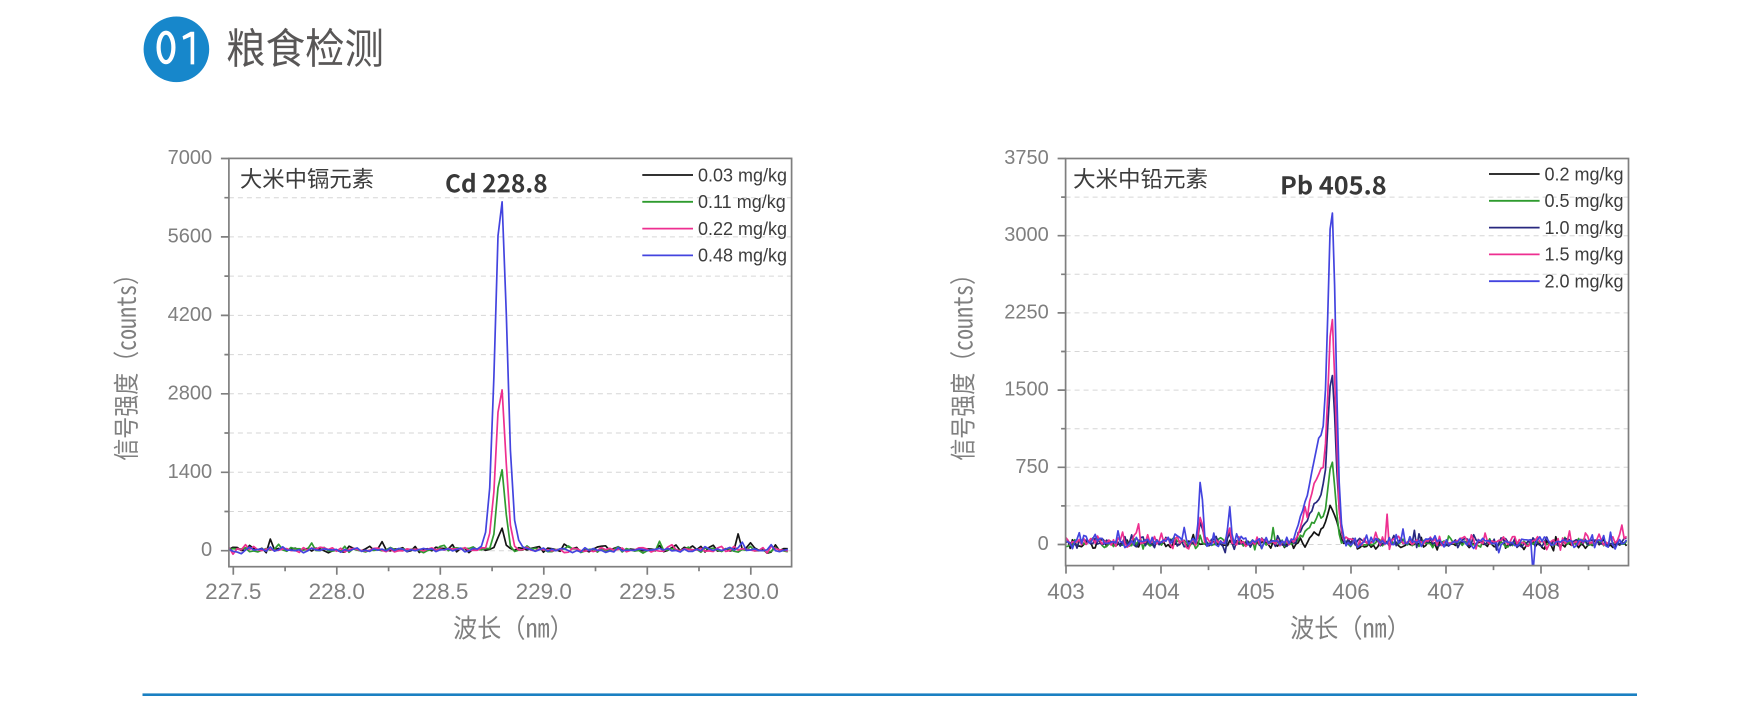 The image size is (1764, 724). What do you see at coordinates (647, 591) in the screenshot?
I see `svg-text: 229.5` at bounding box center [647, 591].